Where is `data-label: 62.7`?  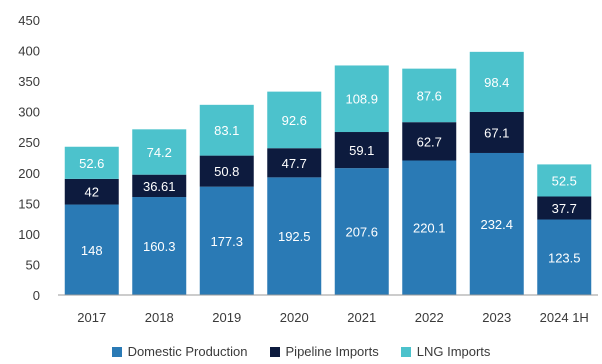 data-label: 62.7 is located at coordinates (429, 141).